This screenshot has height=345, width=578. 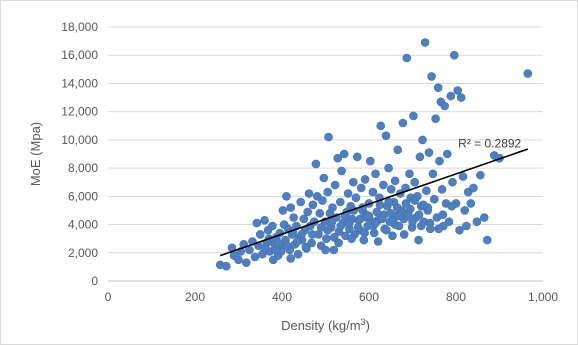 What do you see at coordinates (94, 281) in the screenshot?
I see `y-tick-label: 0` at bounding box center [94, 281].